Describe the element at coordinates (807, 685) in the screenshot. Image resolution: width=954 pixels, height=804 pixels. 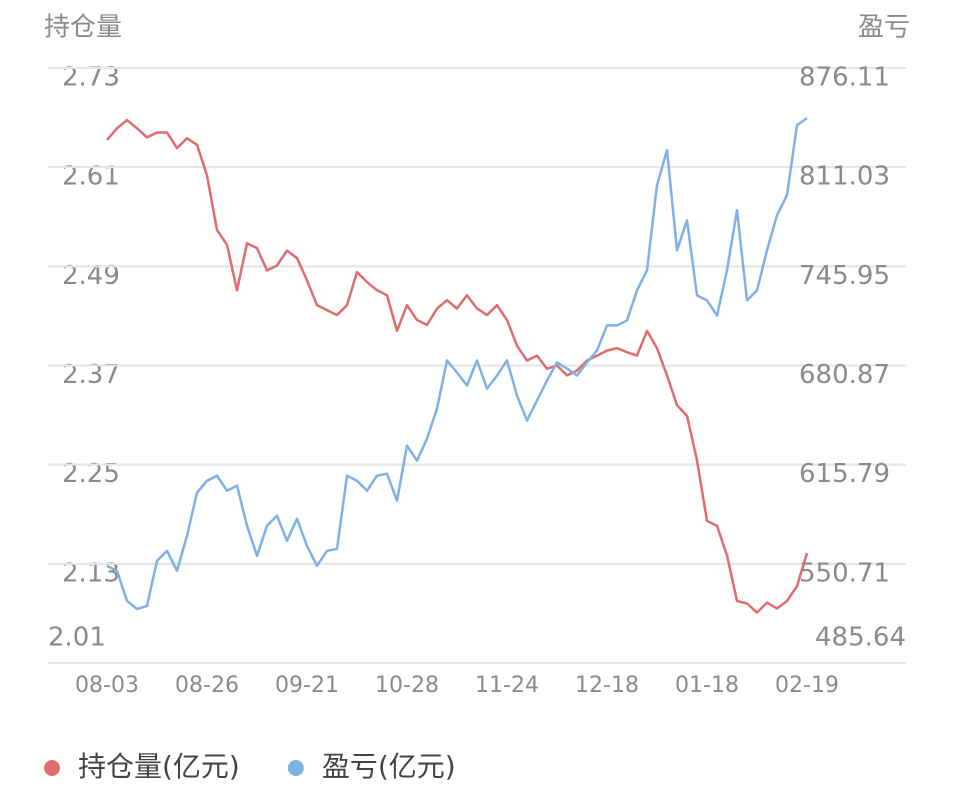
I see `x-tick-label: 02-19` at that location.